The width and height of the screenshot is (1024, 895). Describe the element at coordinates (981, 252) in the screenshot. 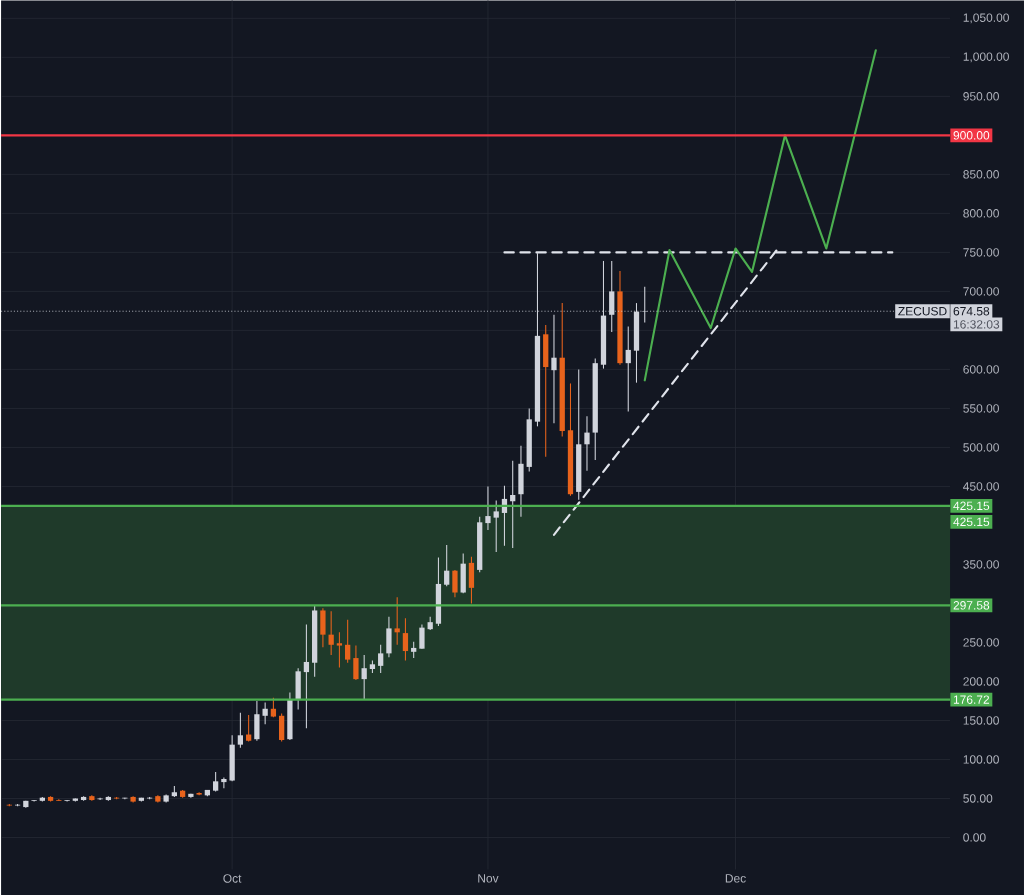

I see `y-tick-label: 750.00` at that location.